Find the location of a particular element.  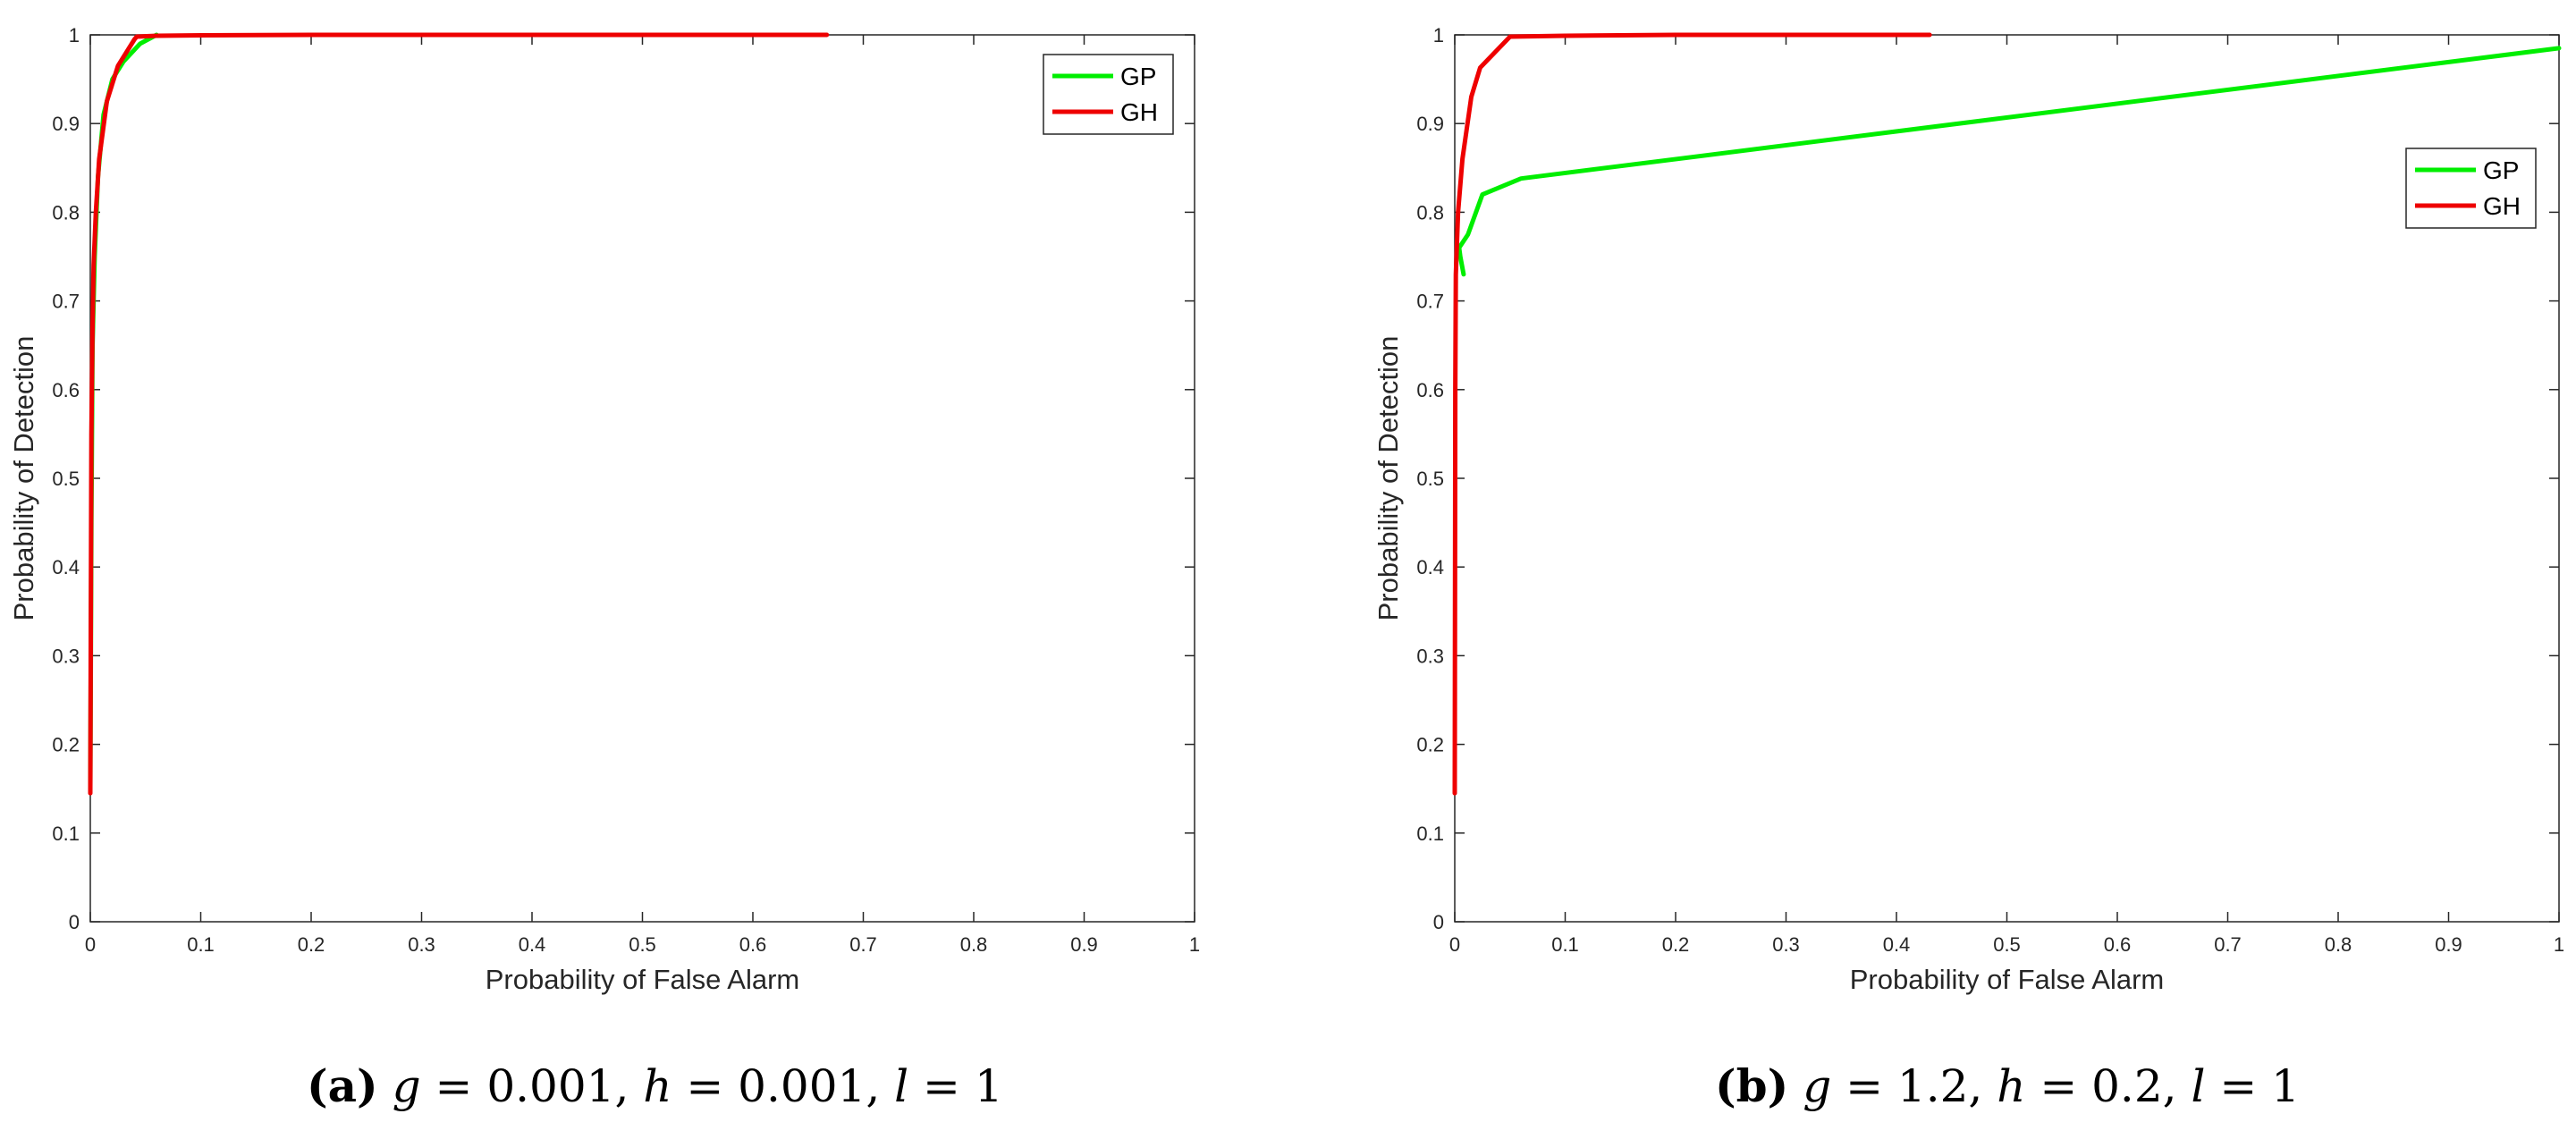

caption-b-h-symbol: h is located at coordinates (2011, 1086).